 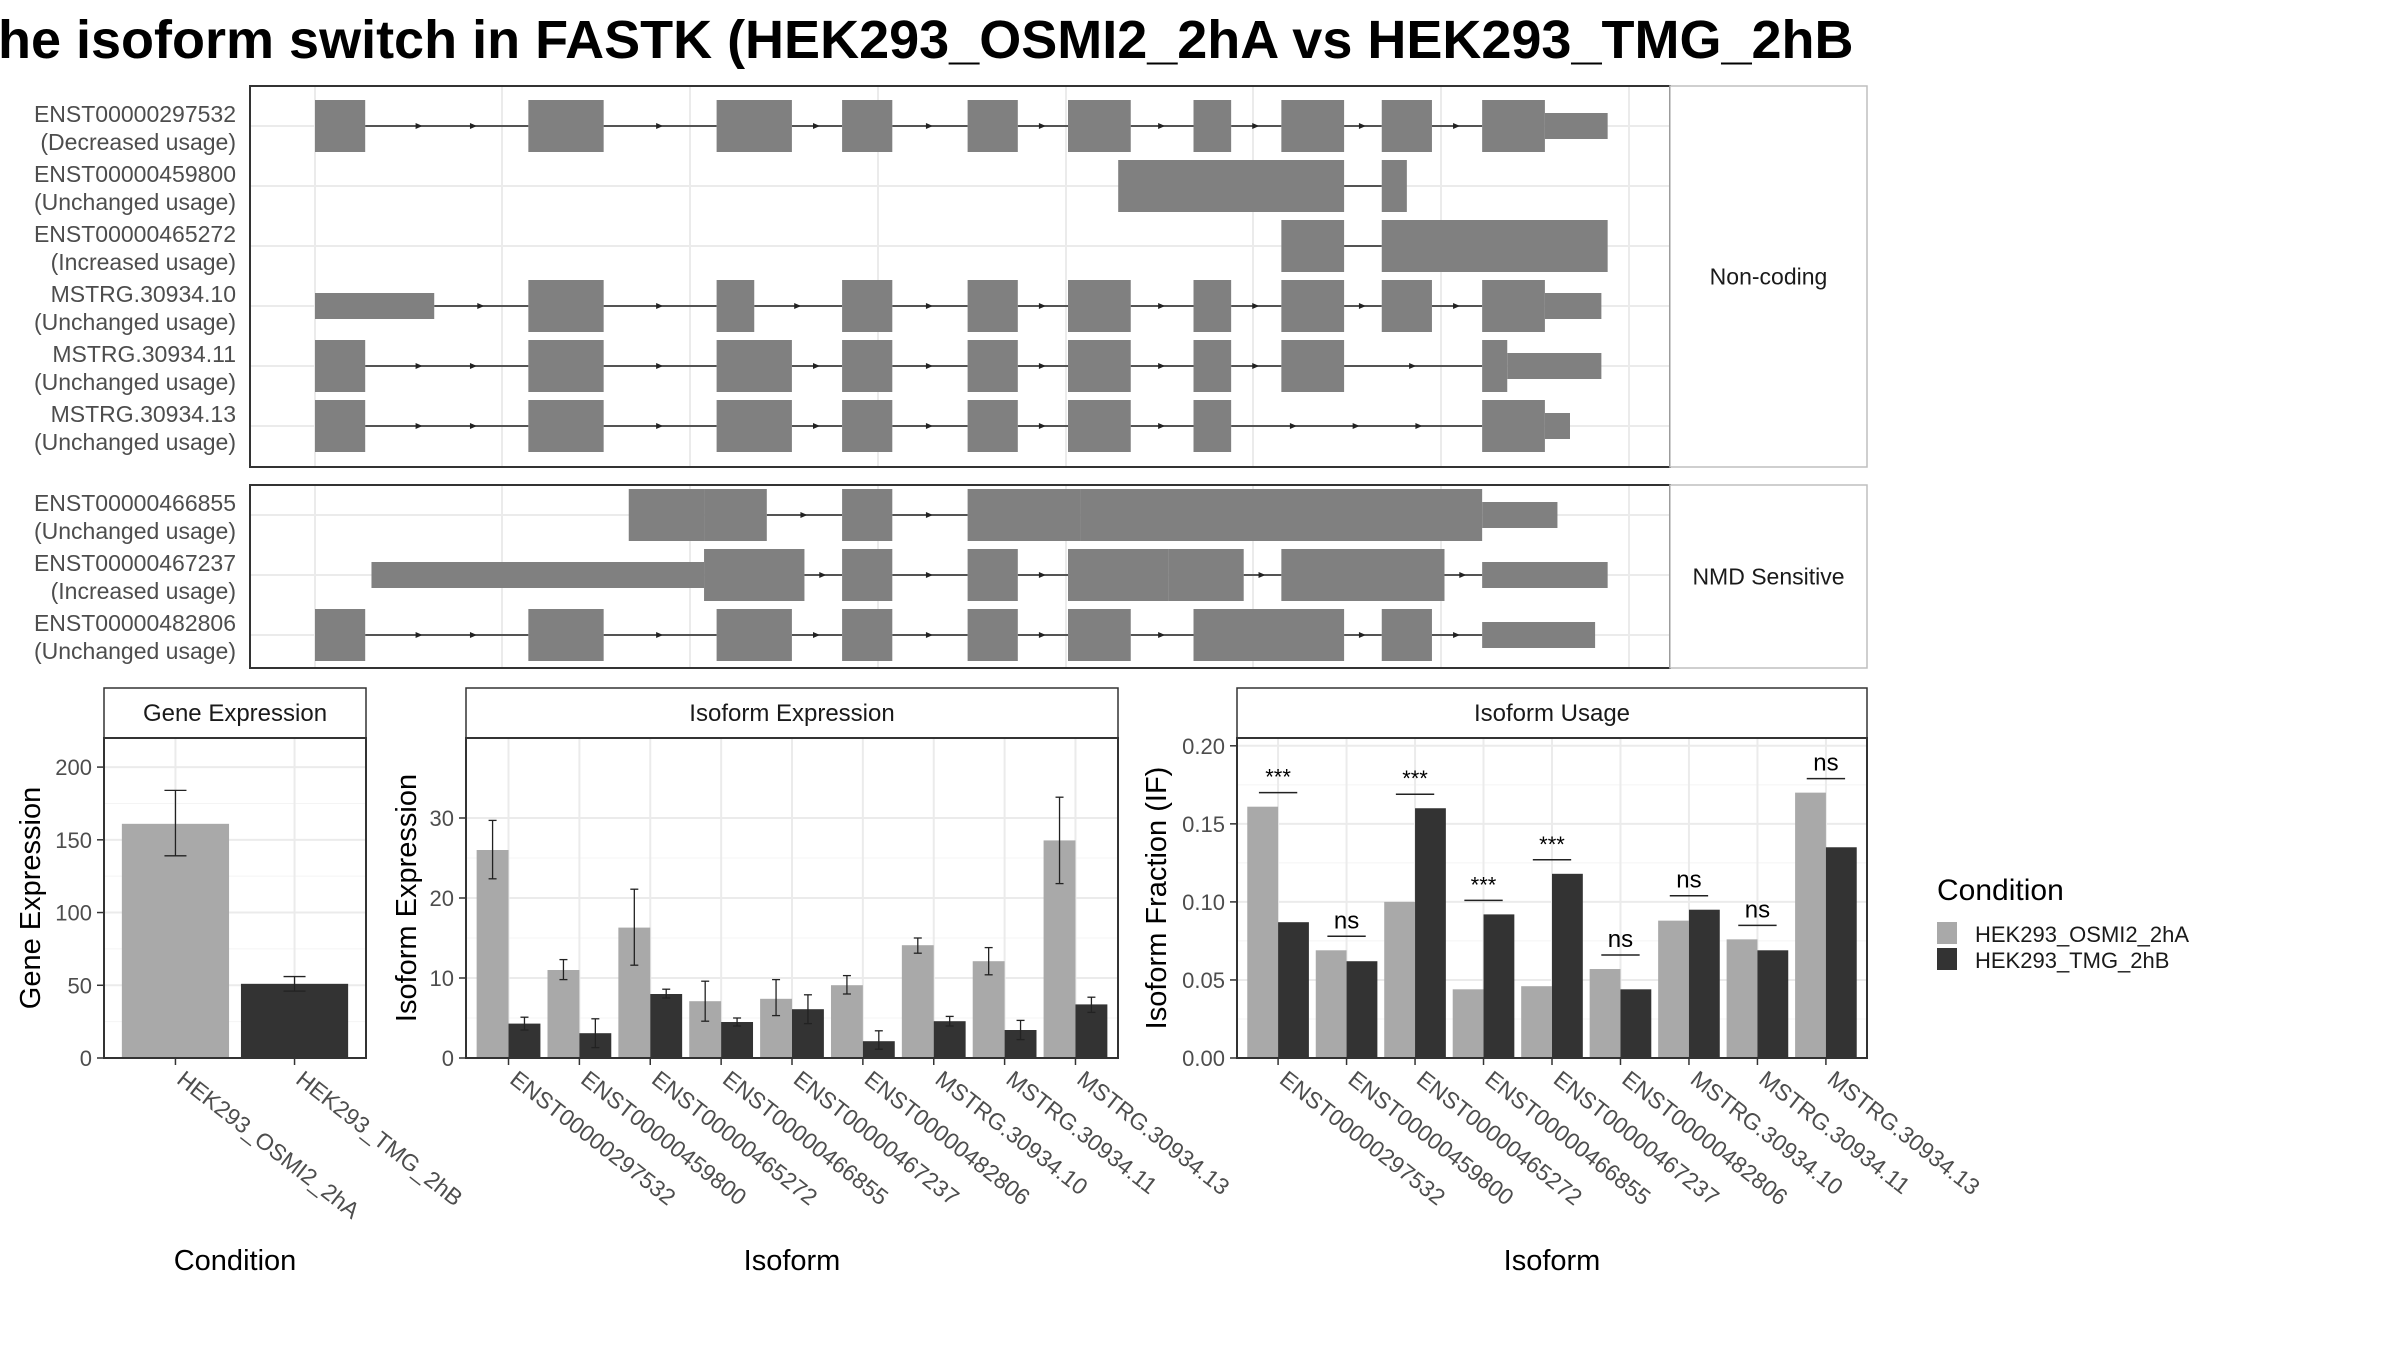 I want to click on transcript-id-label: MSTRG.30934.11, so click(x=144, y=354).